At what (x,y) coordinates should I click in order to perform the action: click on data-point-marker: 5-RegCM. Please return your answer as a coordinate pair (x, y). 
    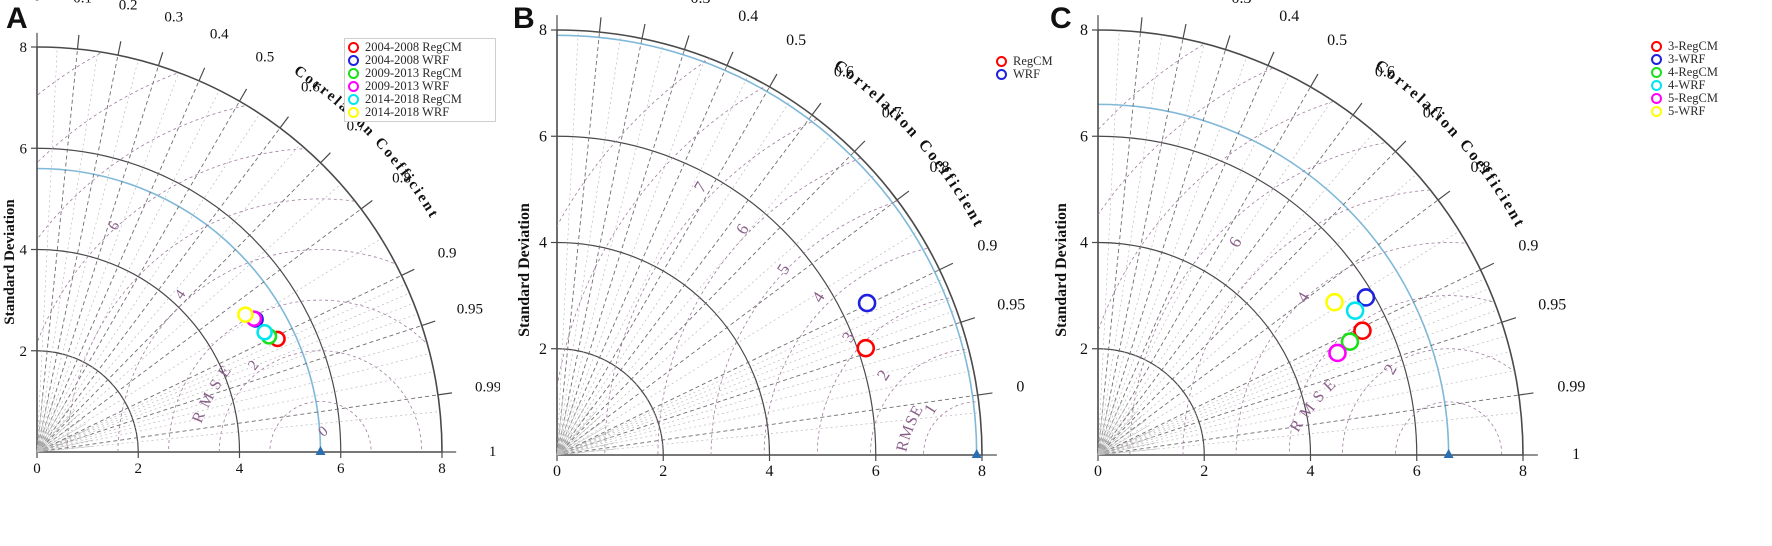
    Looking at the image, I should click on (1337, 353).